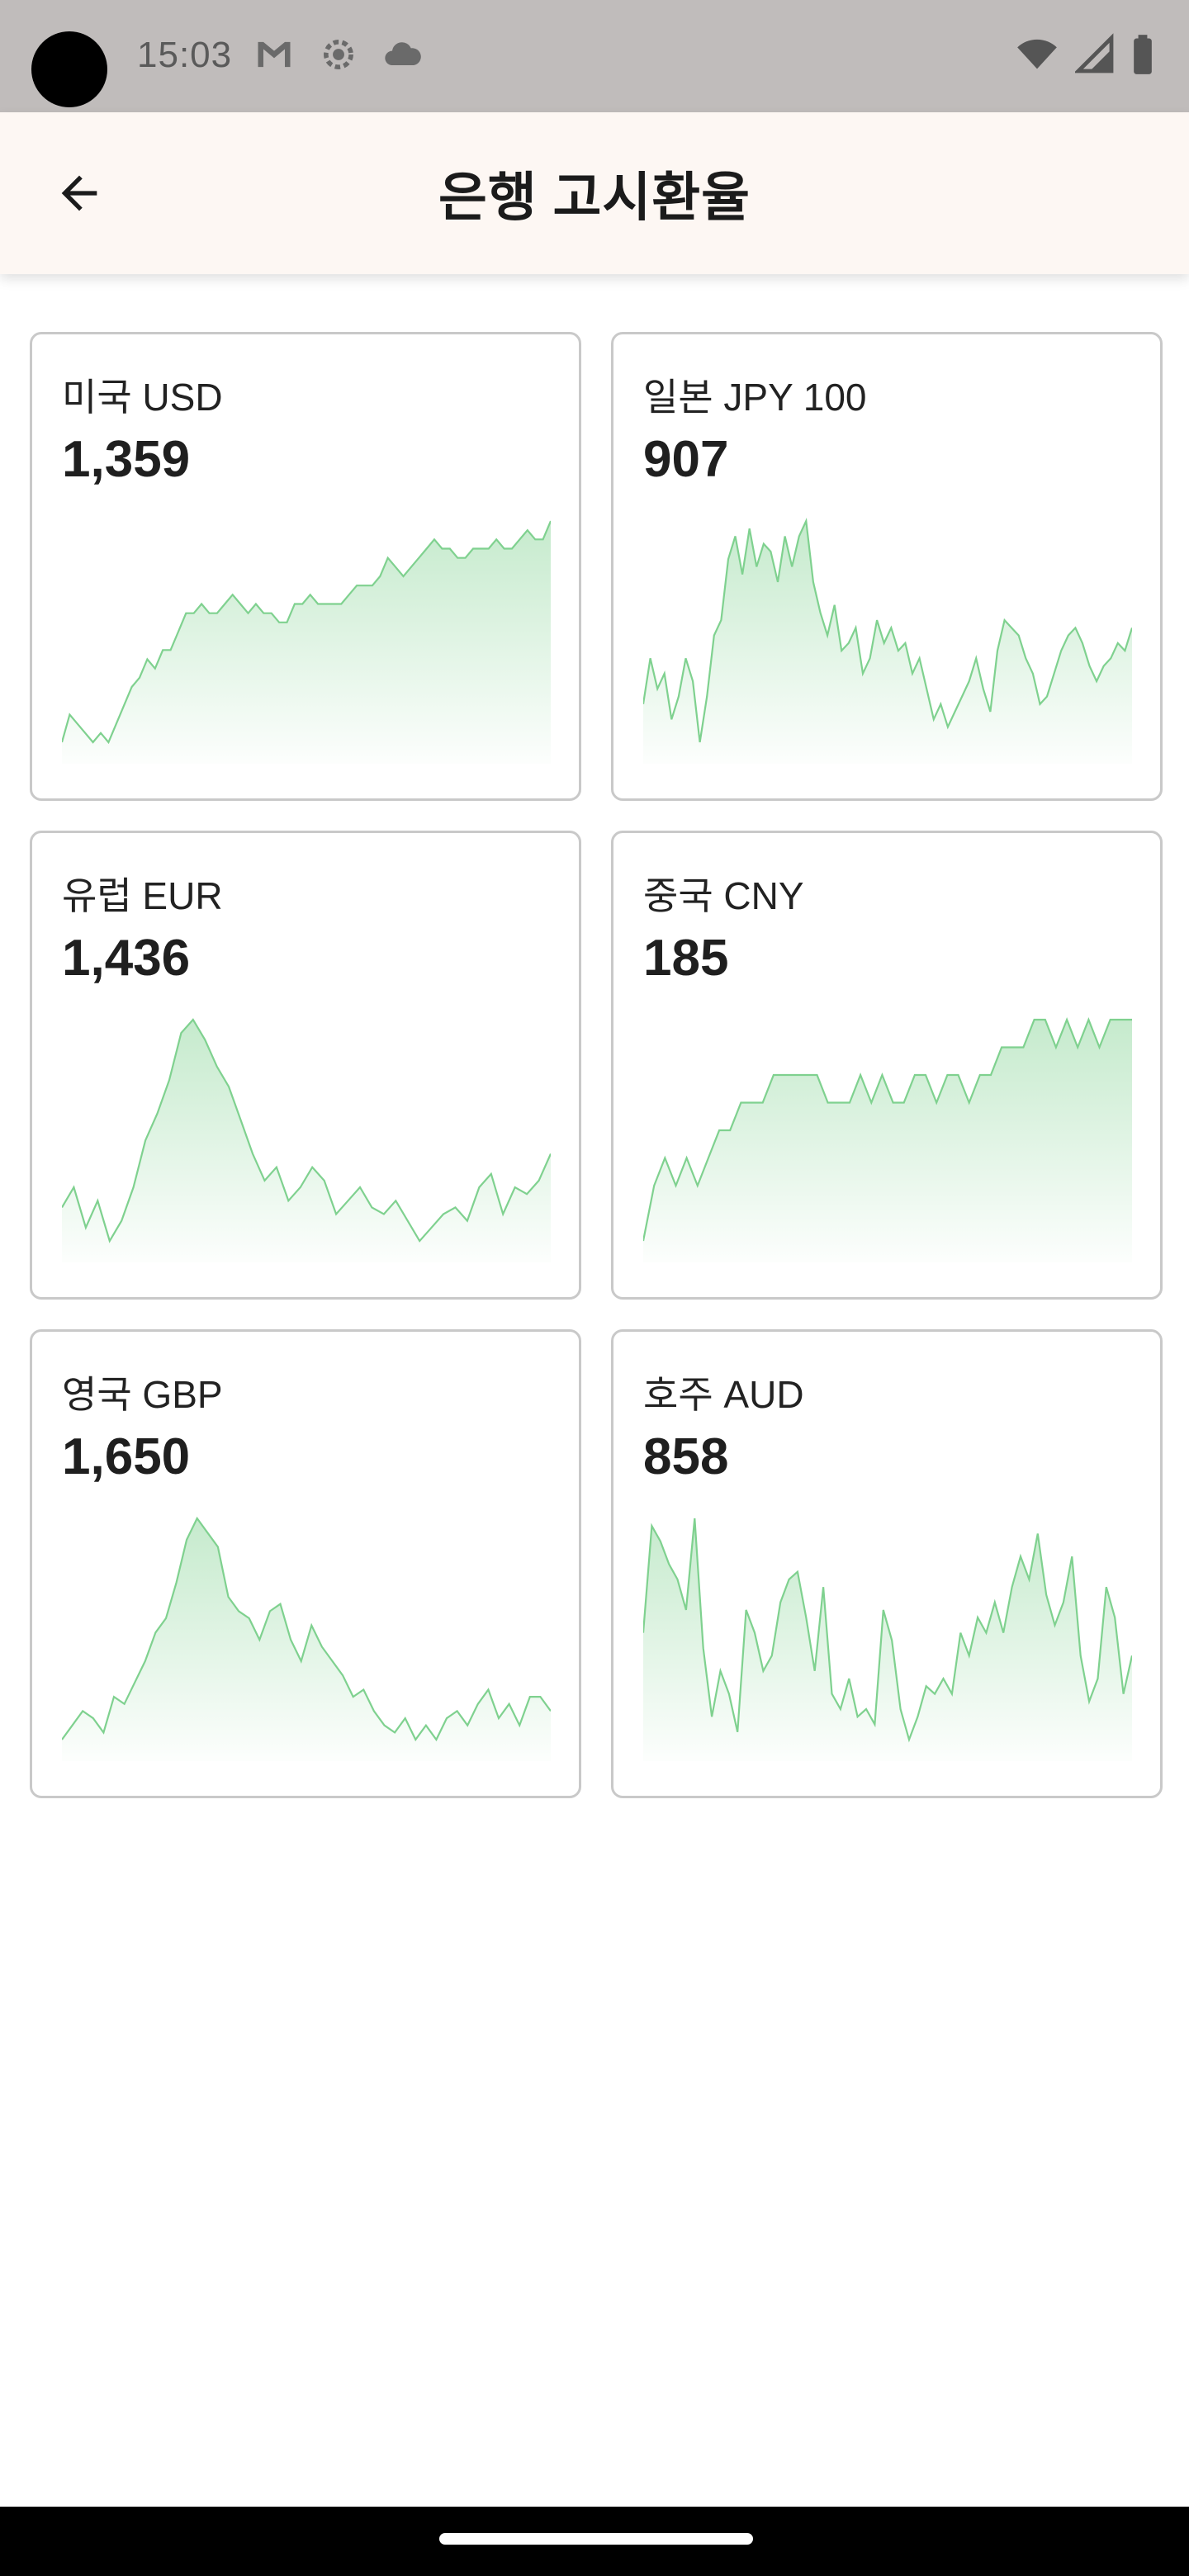 This screenshot has width=1189, height=2576. I want to click on currency-card-jpy: 일본 JPY 100 907, so click(887, 566).